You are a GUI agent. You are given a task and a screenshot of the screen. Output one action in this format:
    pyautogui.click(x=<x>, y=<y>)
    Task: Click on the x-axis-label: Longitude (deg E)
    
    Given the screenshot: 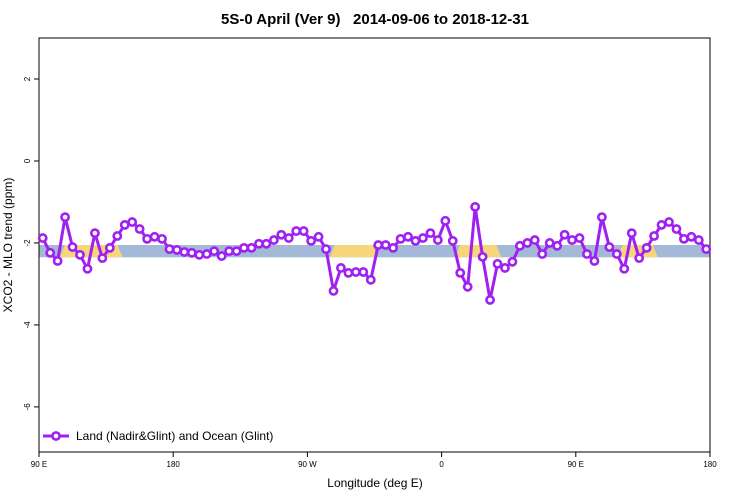 What is the action you would take?
    pyautogui.click(x=374, y=483)
    